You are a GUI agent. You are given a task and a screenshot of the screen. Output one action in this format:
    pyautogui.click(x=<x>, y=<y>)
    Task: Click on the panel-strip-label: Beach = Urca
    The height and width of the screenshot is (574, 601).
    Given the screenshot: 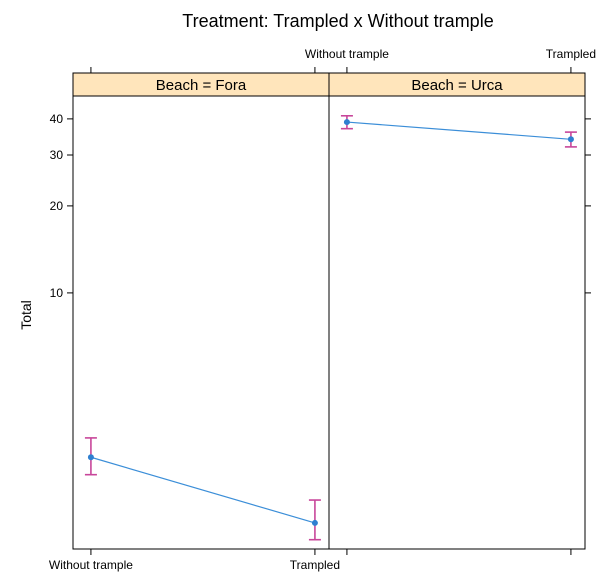 What is the action you would take?
    pyautogui.click(x=457, y=85)
    